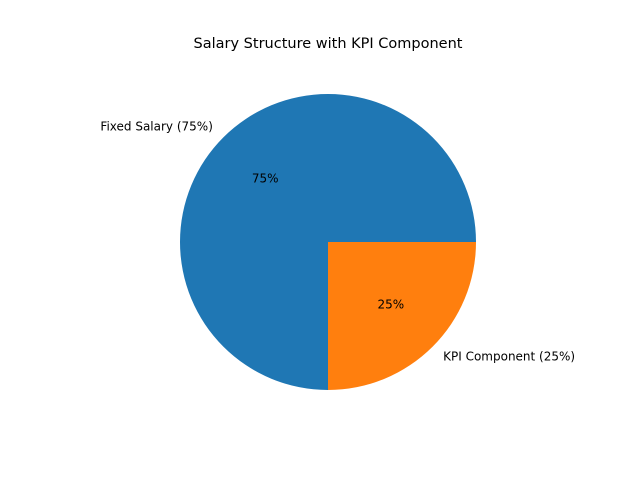 The image size is (640, 480). What do you see at coordinates (509, 357) in the screenshot?
I see `slice-label: KPI Component (25%)` at bounding box center [509, 357].